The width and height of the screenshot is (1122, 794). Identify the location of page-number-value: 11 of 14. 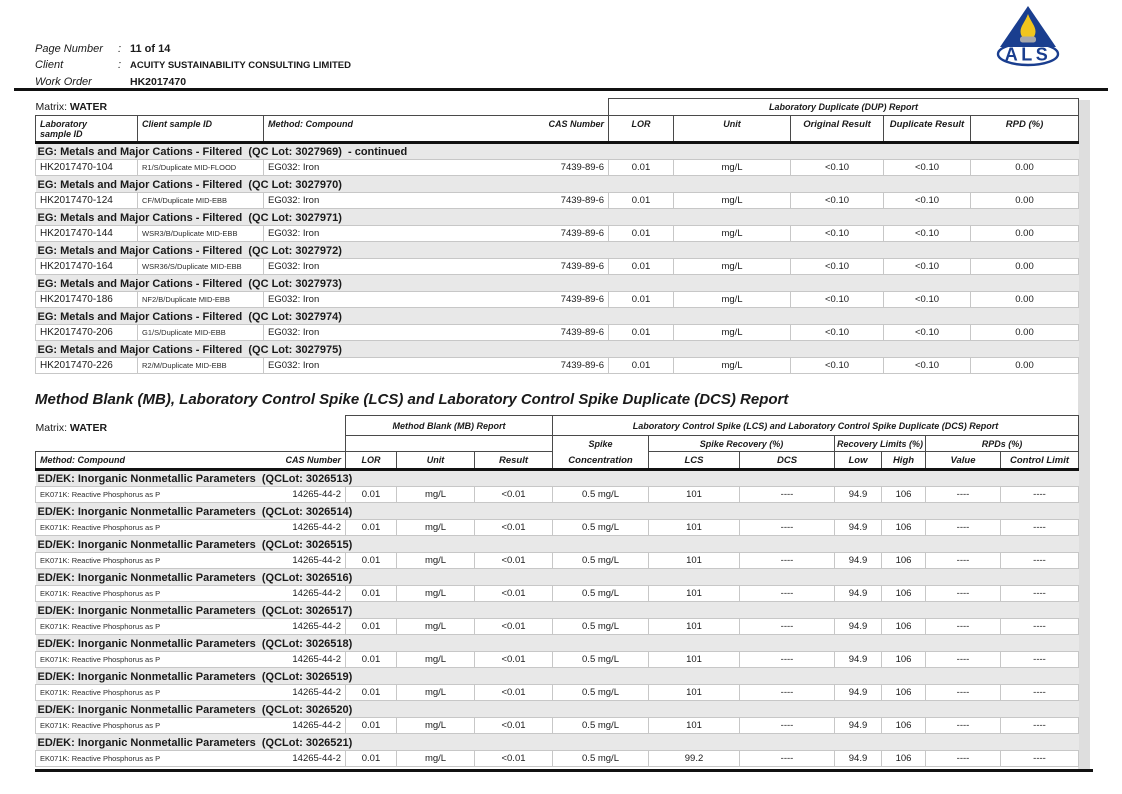
(150, 49).